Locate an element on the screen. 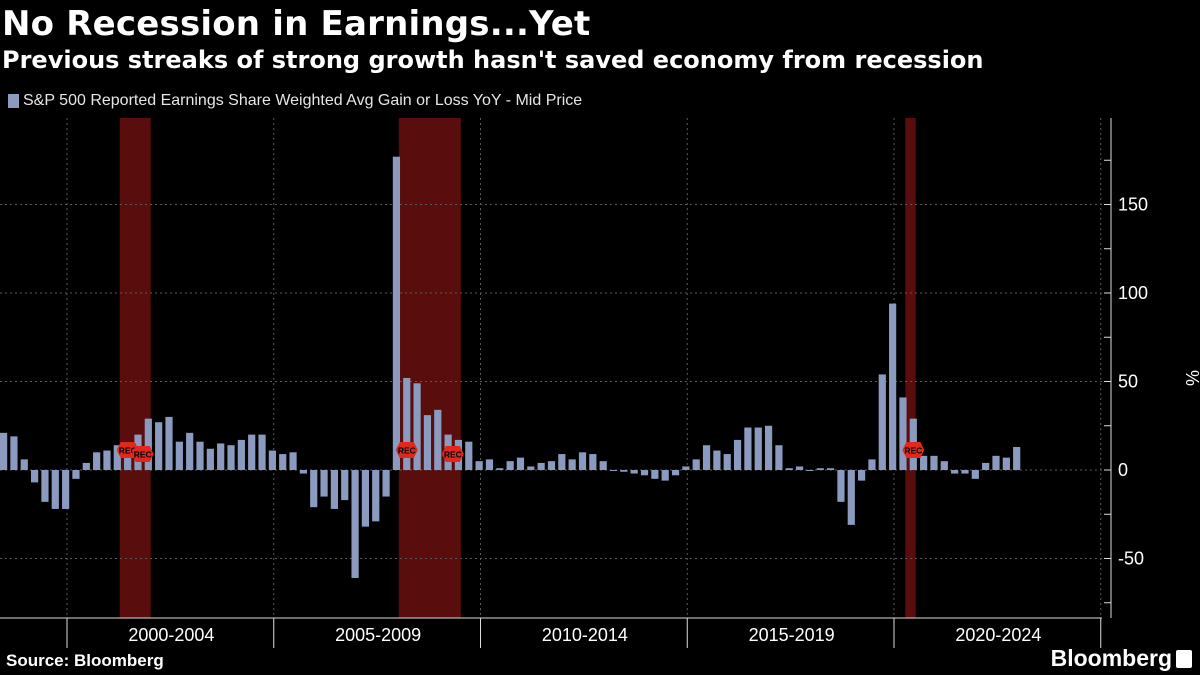  x-tick-label: 2015-2019 is located at coordinates (792, 635).